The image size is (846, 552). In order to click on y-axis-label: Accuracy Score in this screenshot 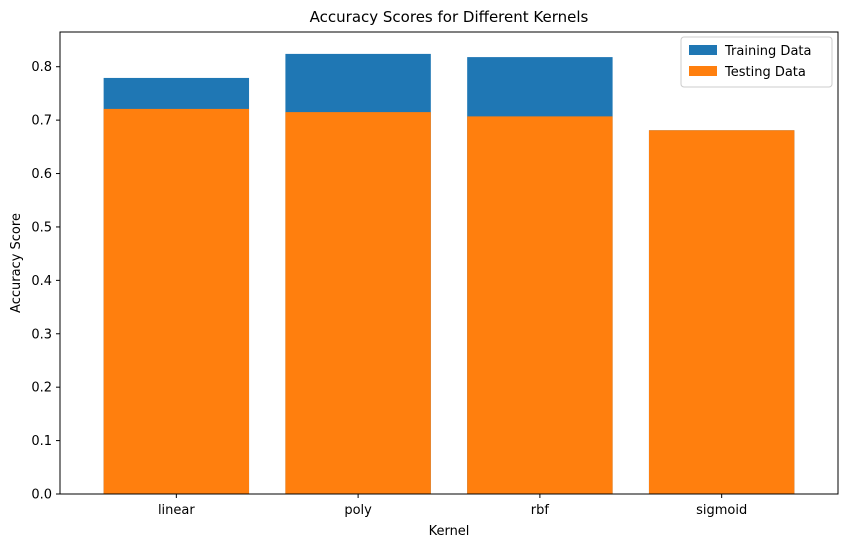, I will do `click(16, 263)`.